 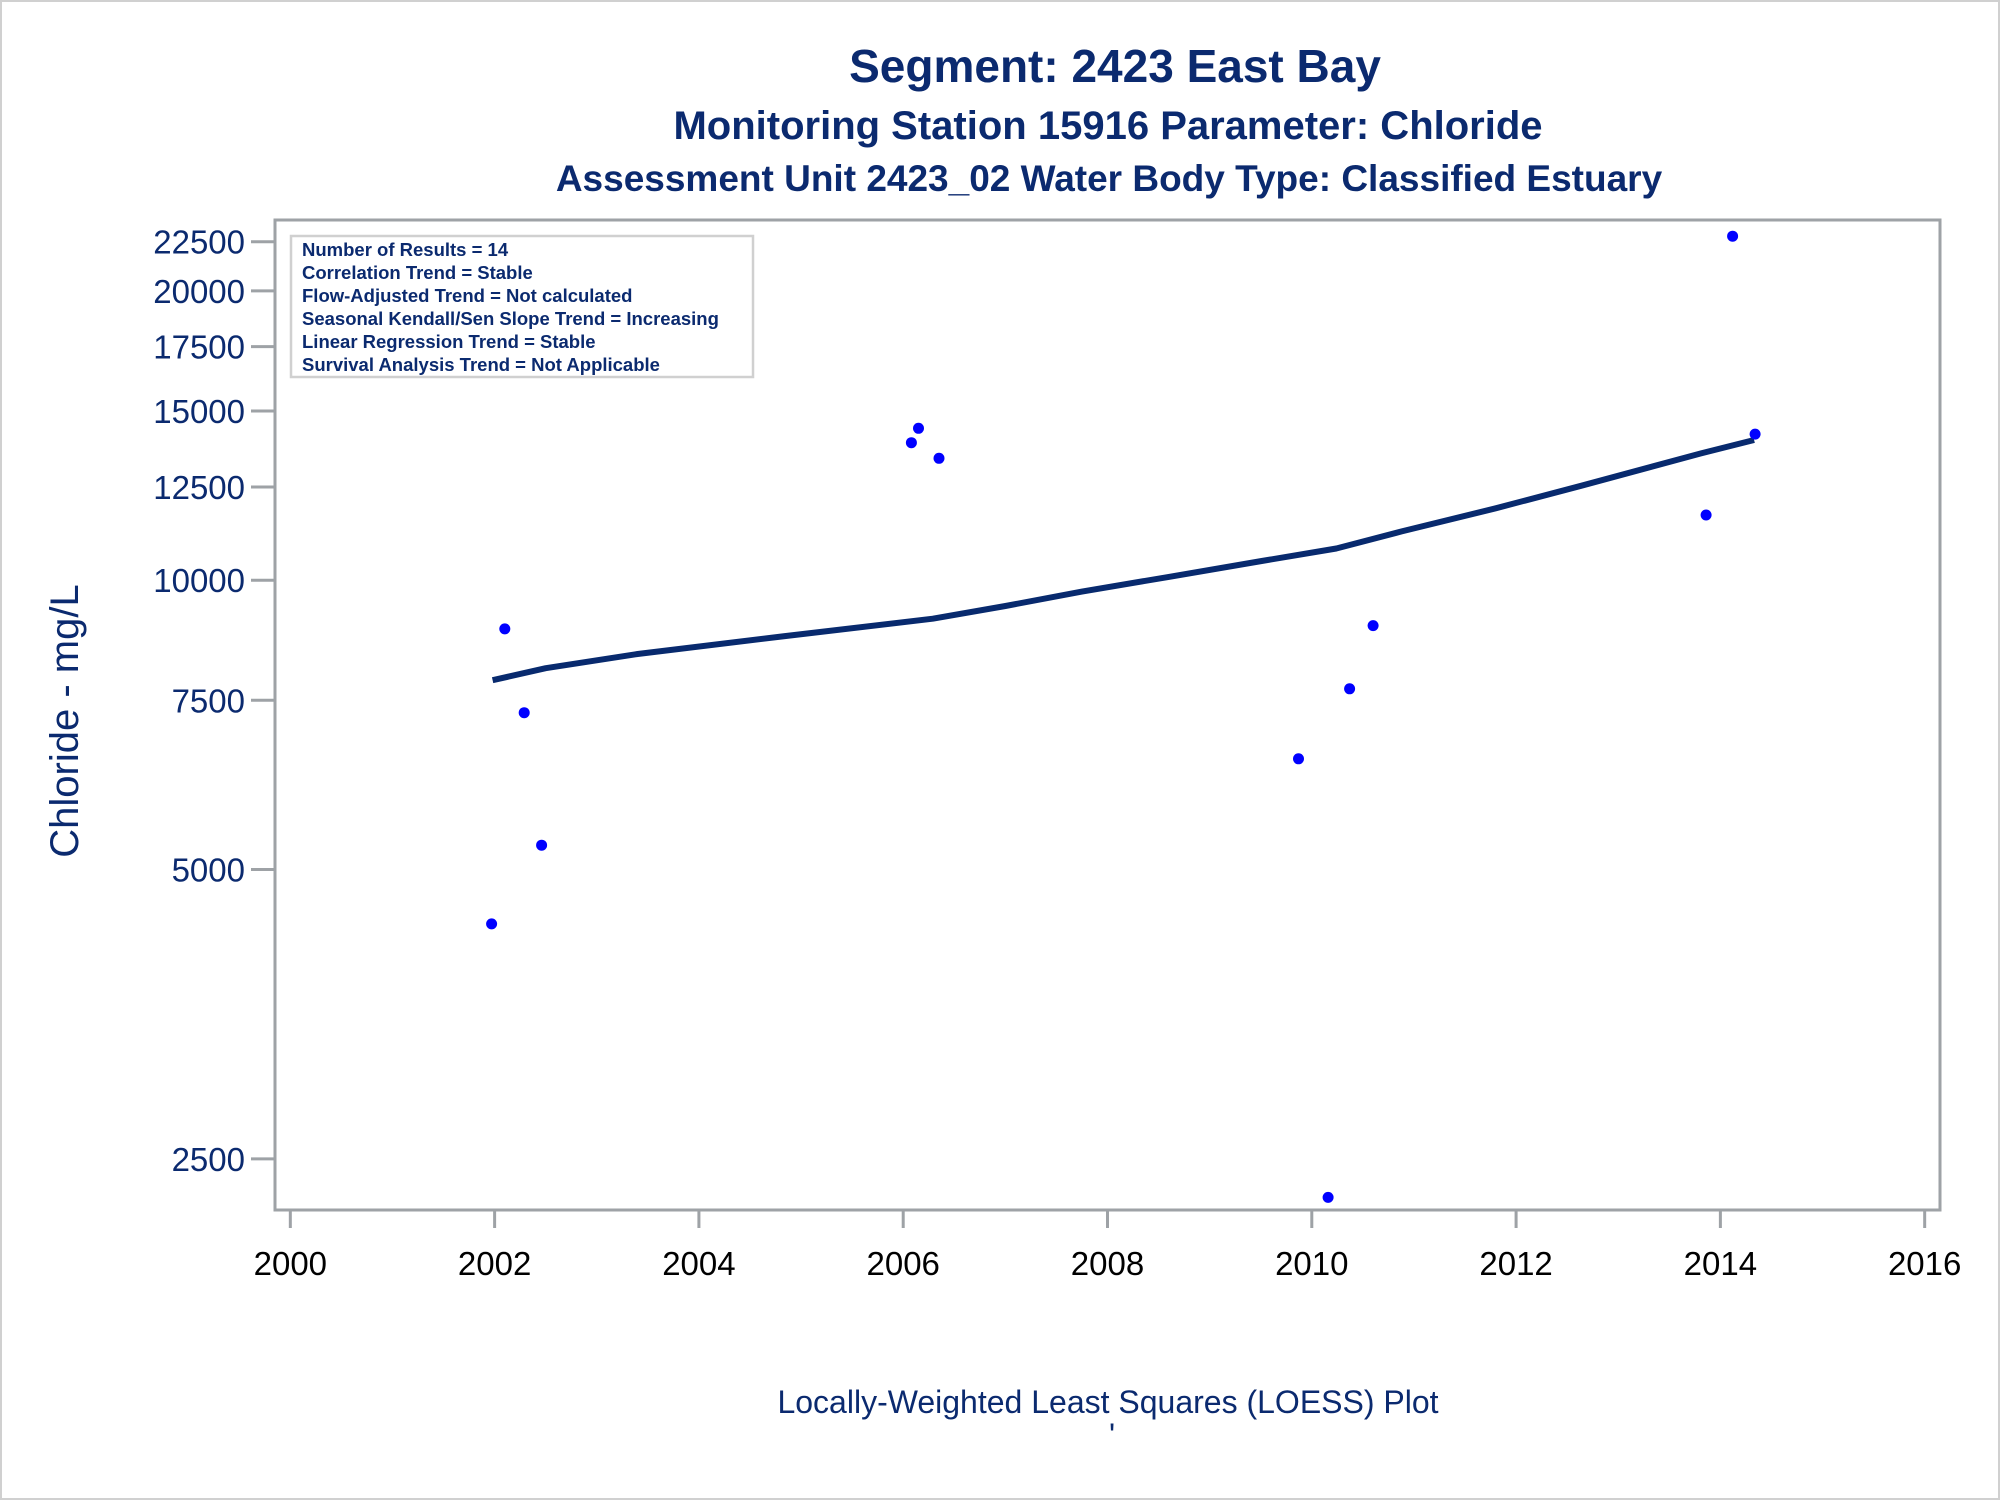 I want to click on loess-line, so click(x=1123, y=560).